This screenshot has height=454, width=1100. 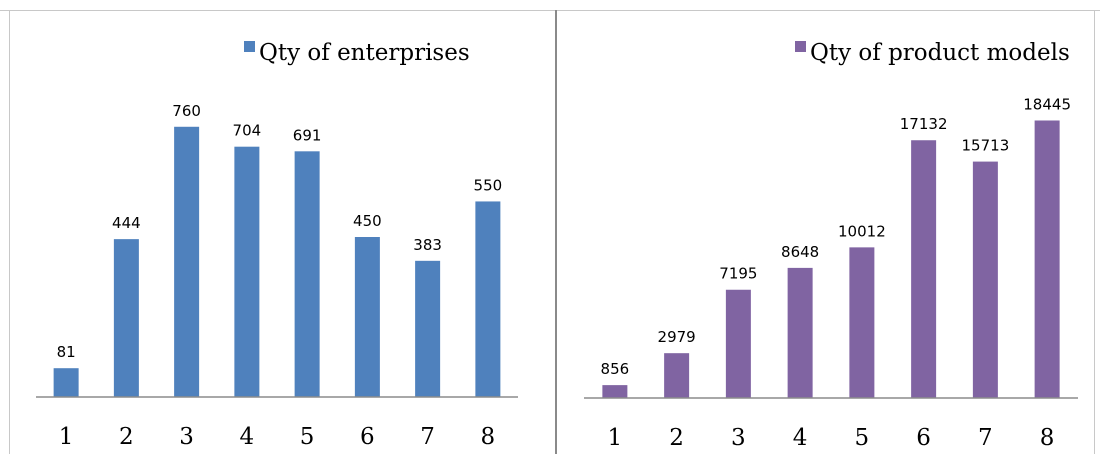 I want to click on enterprises-legend-swatch, so click(x=249, y=46).